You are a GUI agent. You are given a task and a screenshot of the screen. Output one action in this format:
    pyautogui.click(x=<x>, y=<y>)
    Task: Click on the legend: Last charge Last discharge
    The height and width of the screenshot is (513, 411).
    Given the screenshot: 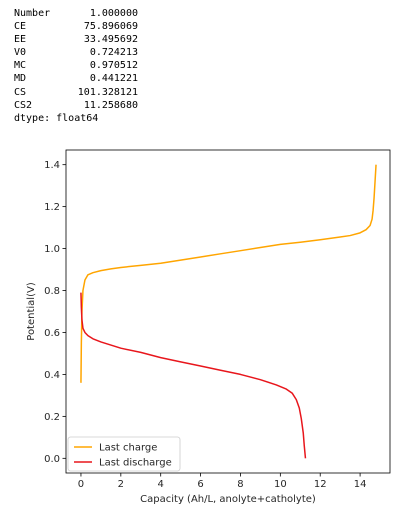 What is the action you would take?
    pyautogui.click(x=124, y=454)
    